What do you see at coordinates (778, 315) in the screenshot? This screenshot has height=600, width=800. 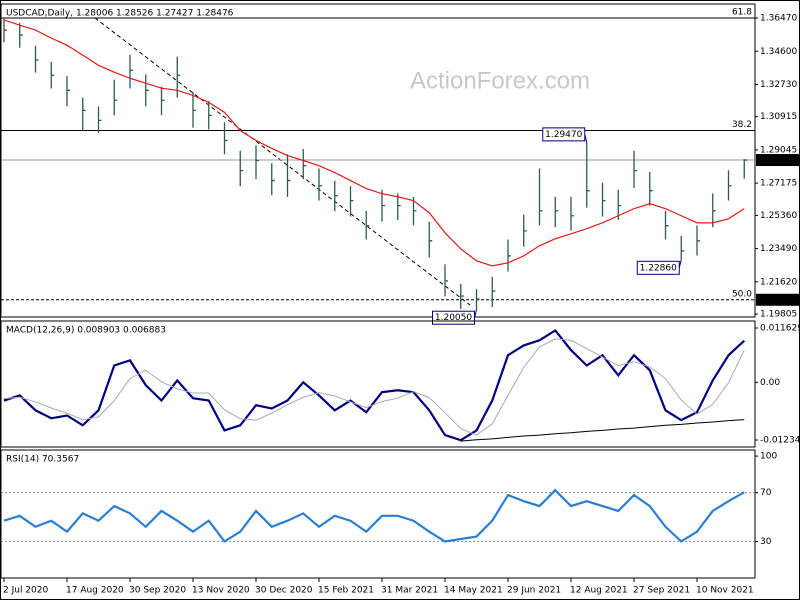 I see `y-tick-label: 1.19805` at bounding box center [778, 315].